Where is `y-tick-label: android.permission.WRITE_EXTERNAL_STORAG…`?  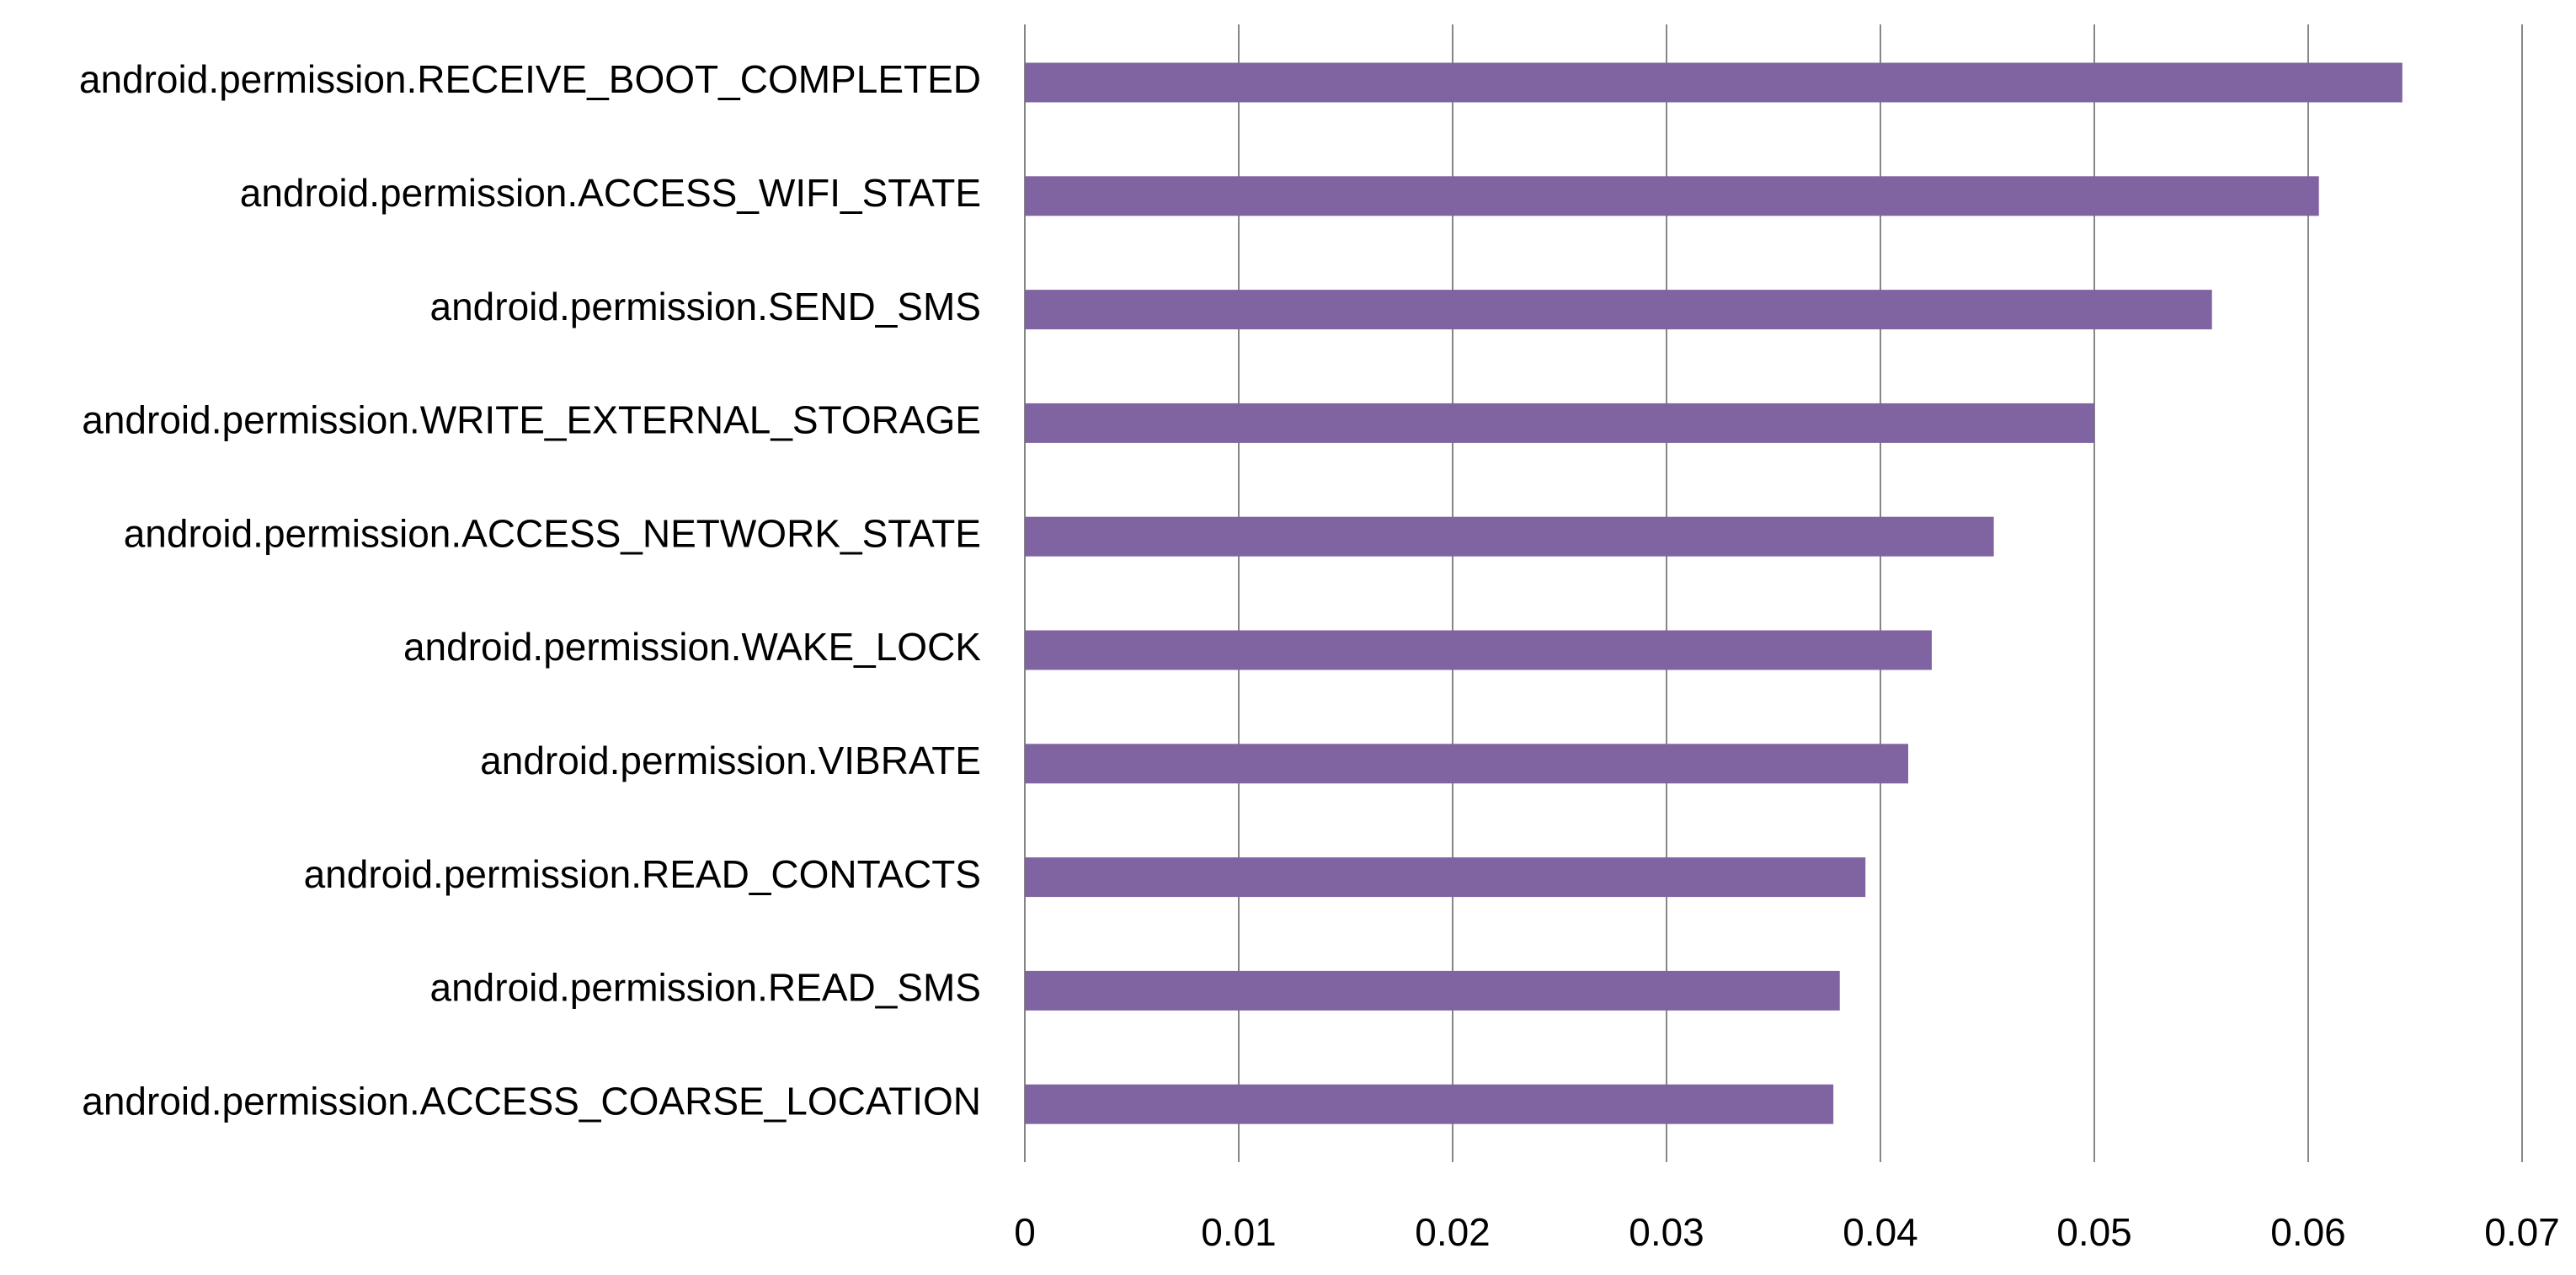 y-tick-label: android.permission.WRITE_EXTERNAL_STORAG… is located at coordinates (531, 420).